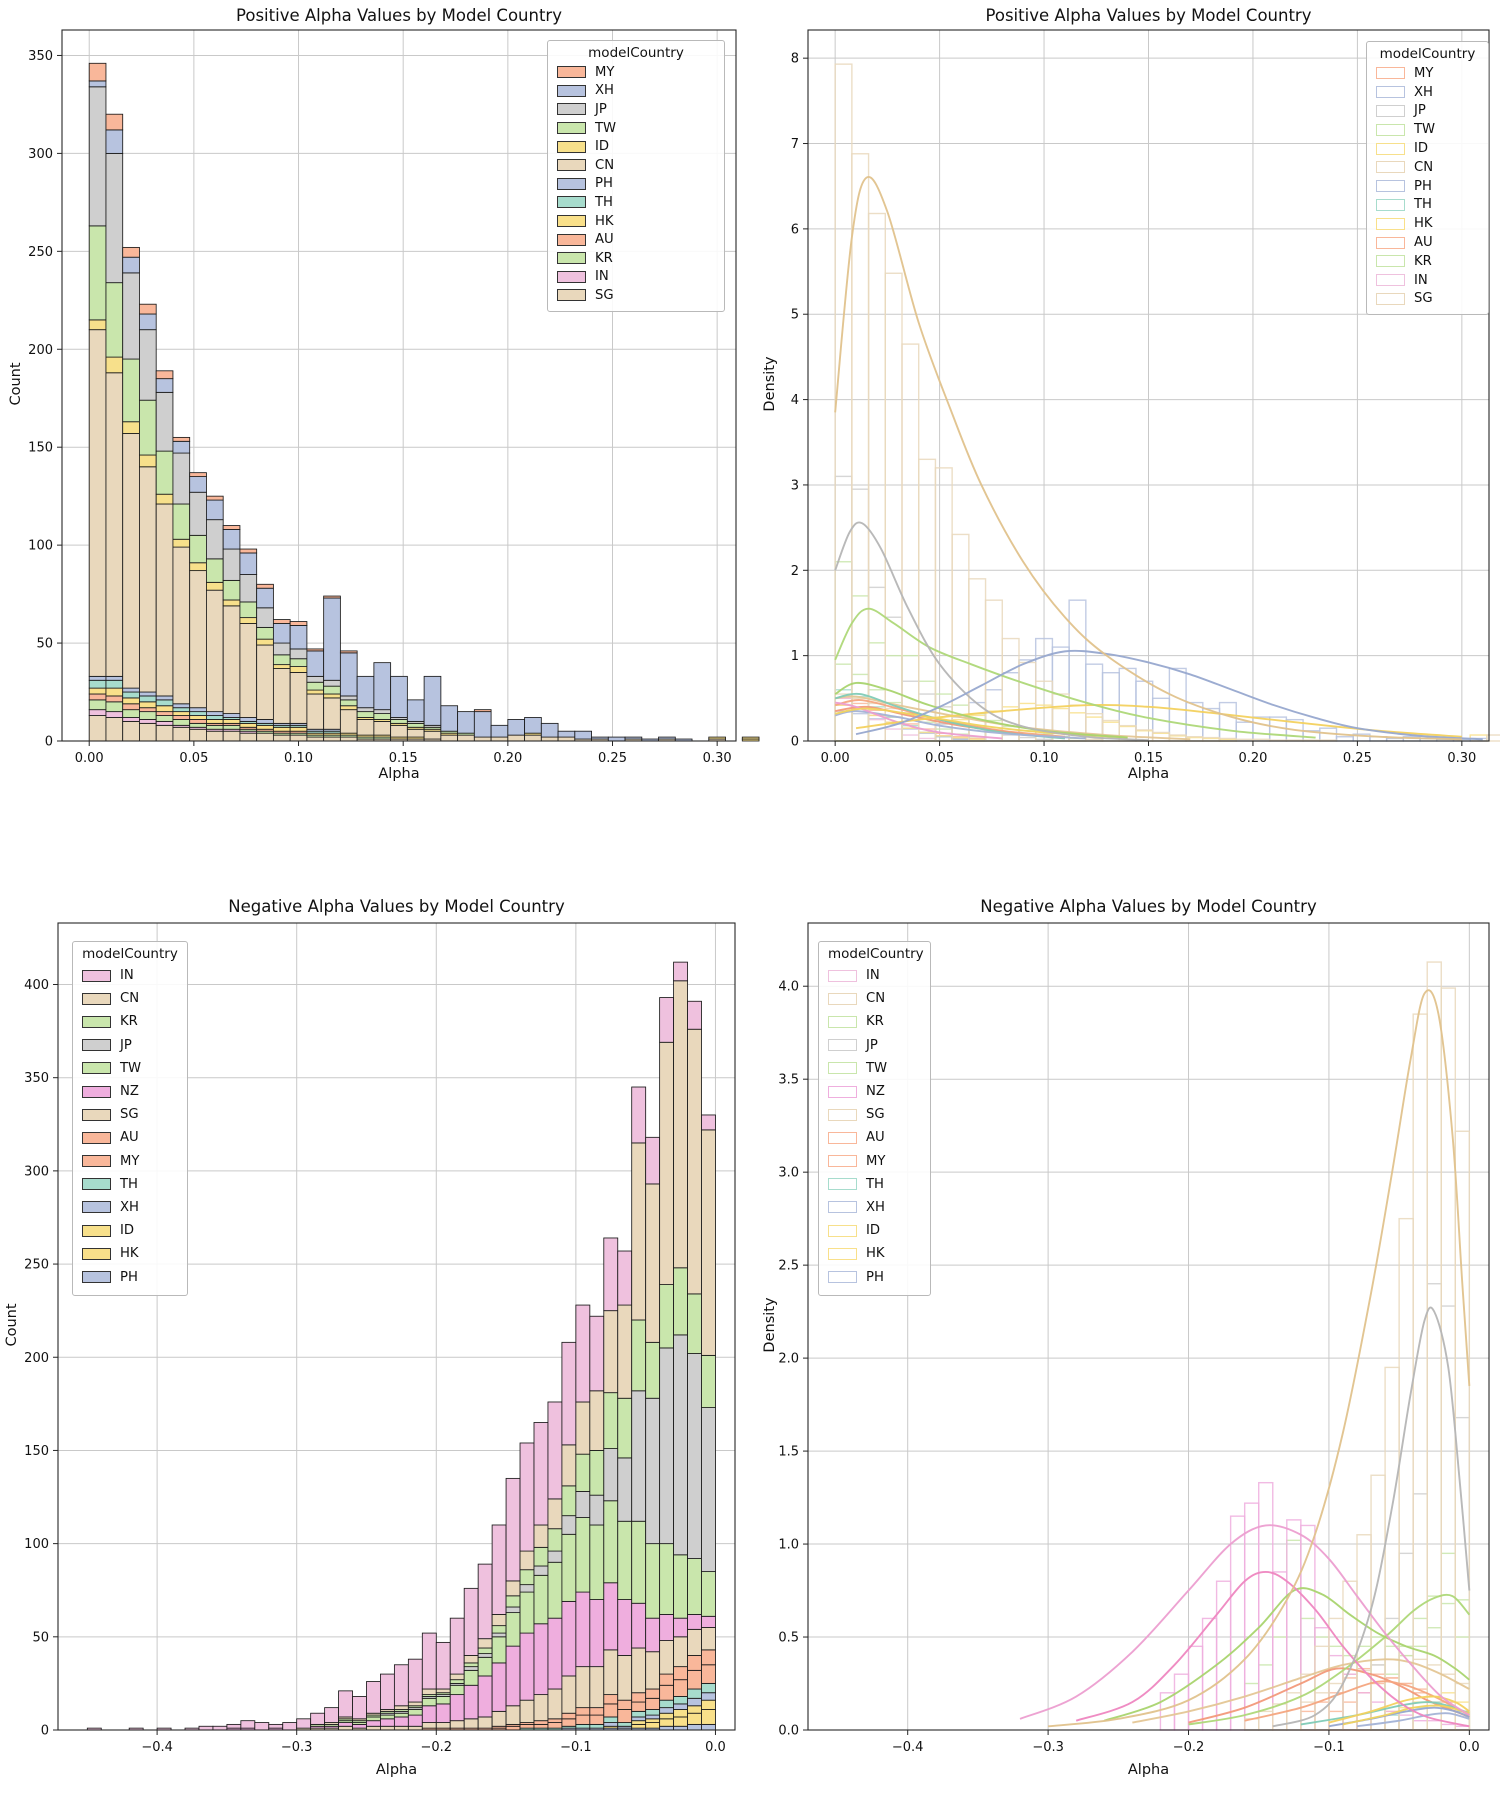  I want to click on legend-swatch-TW, so click(1390, 129).